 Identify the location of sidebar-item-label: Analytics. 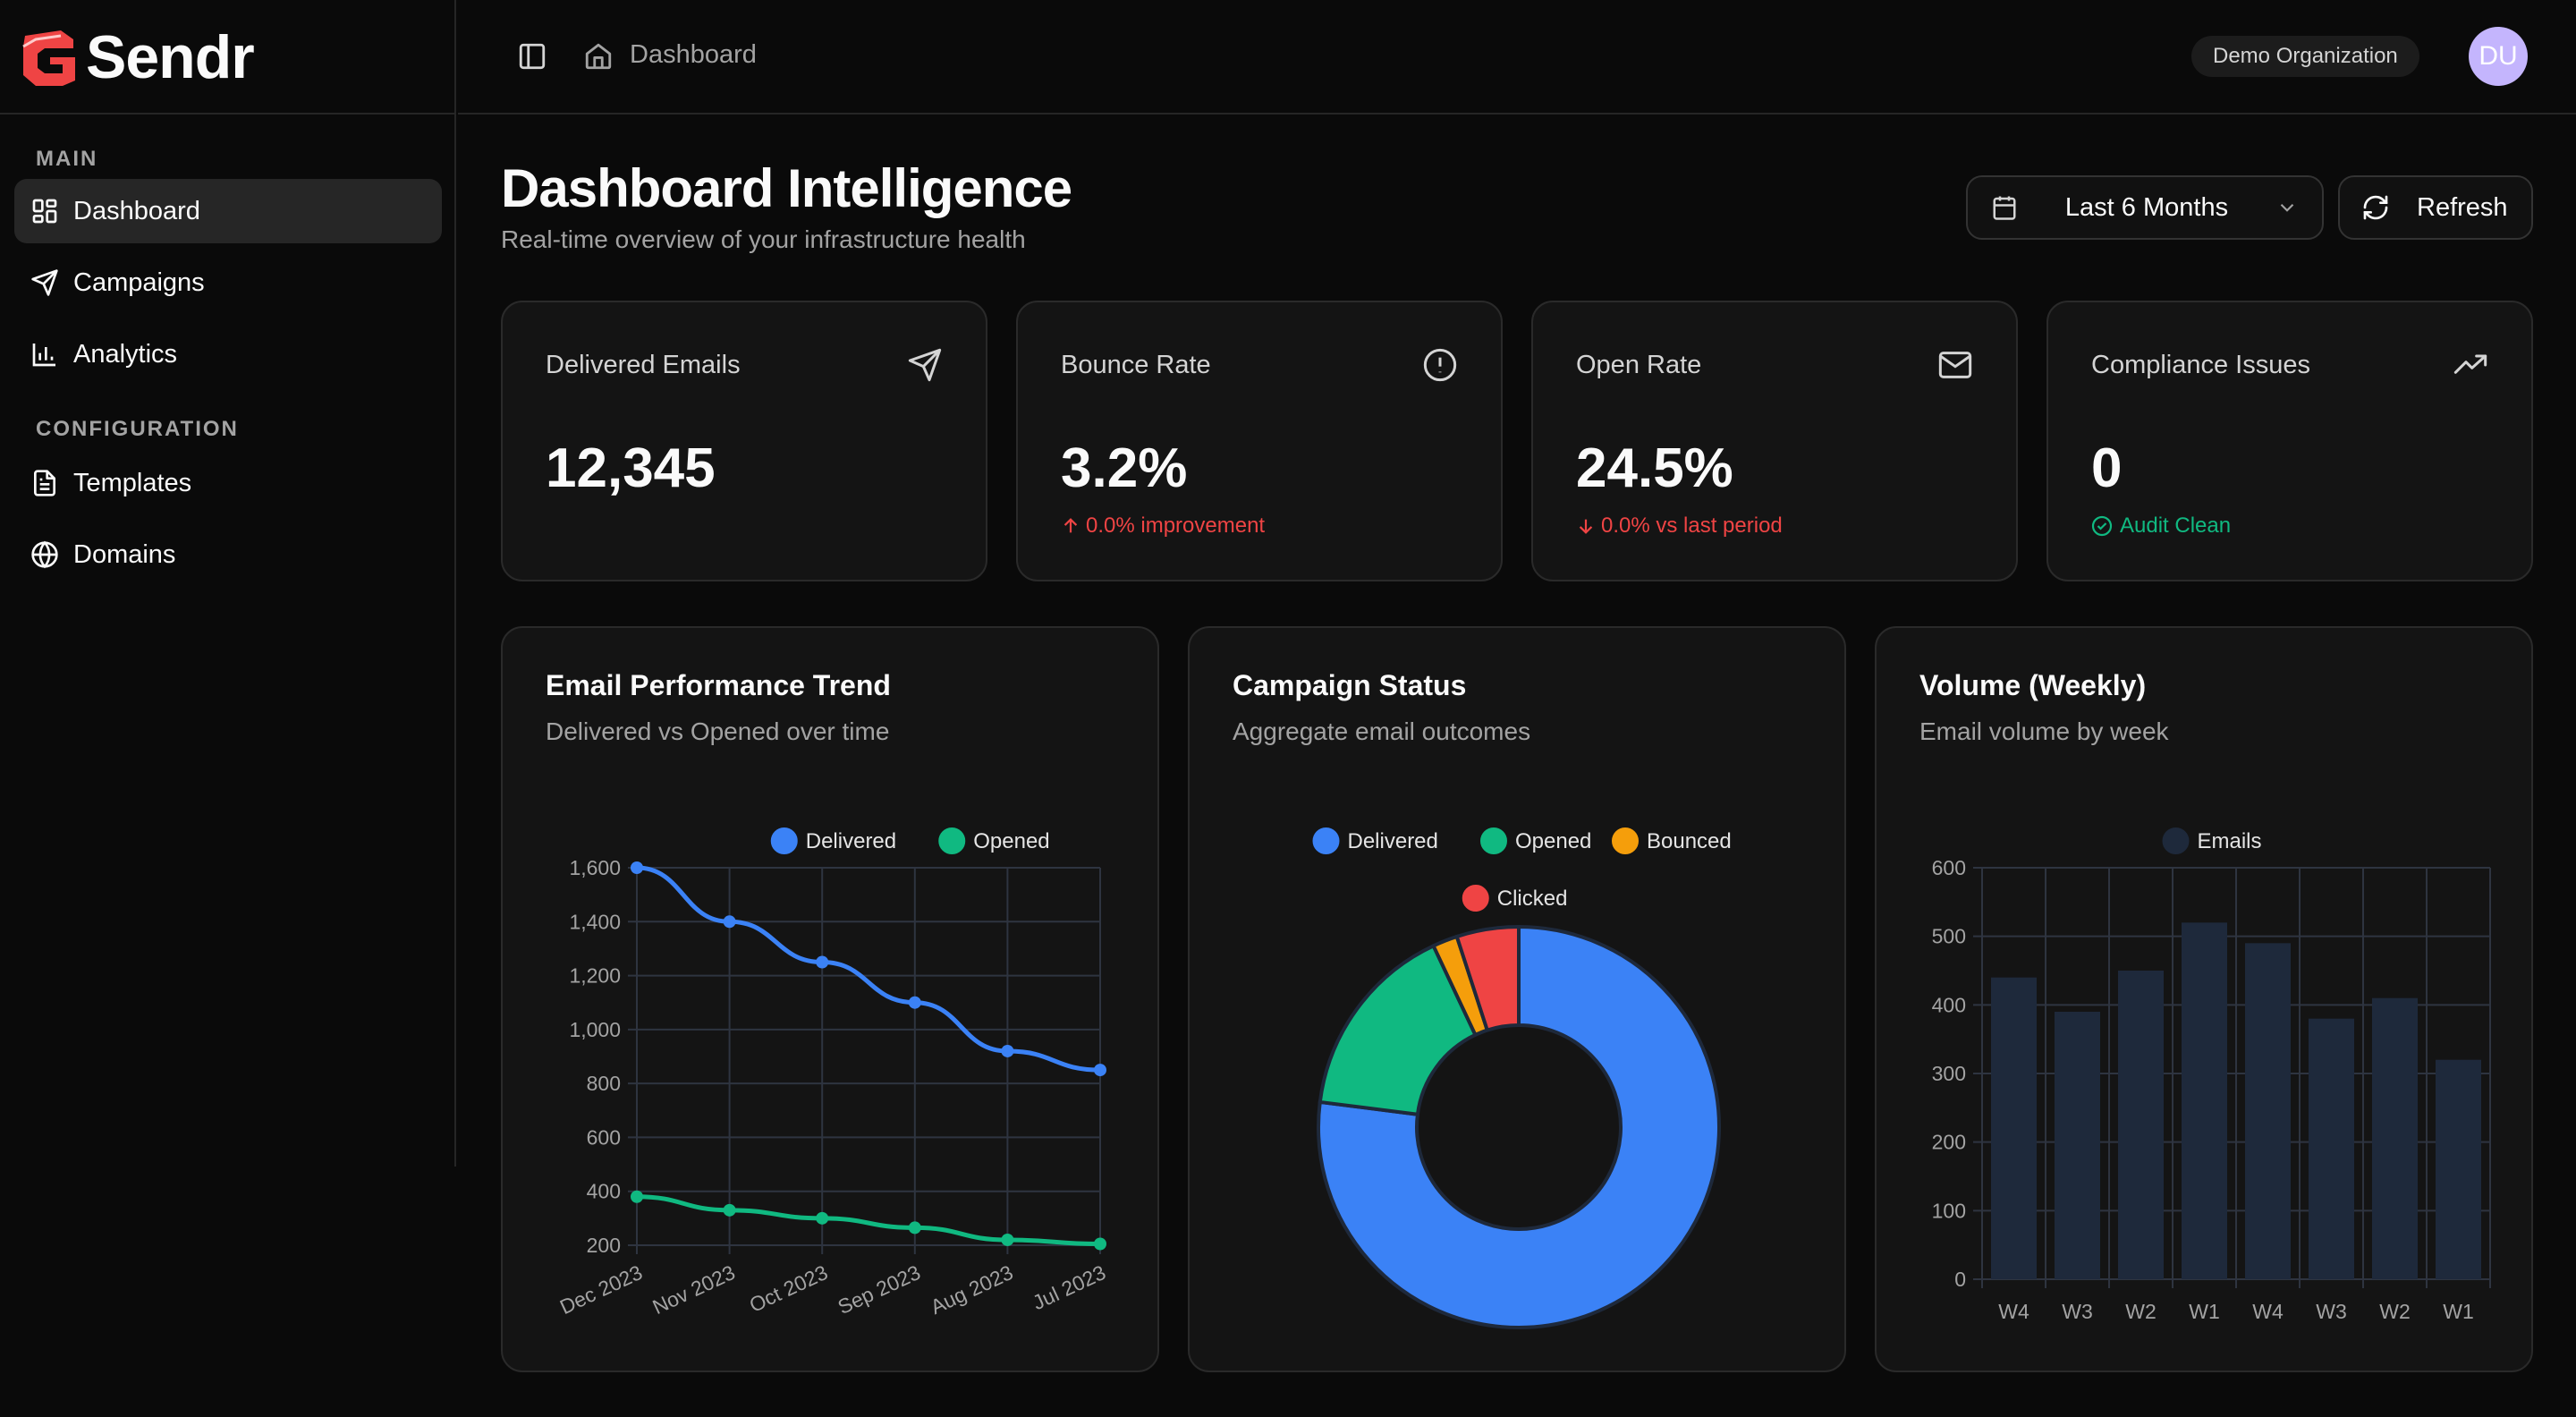
(125, 354).